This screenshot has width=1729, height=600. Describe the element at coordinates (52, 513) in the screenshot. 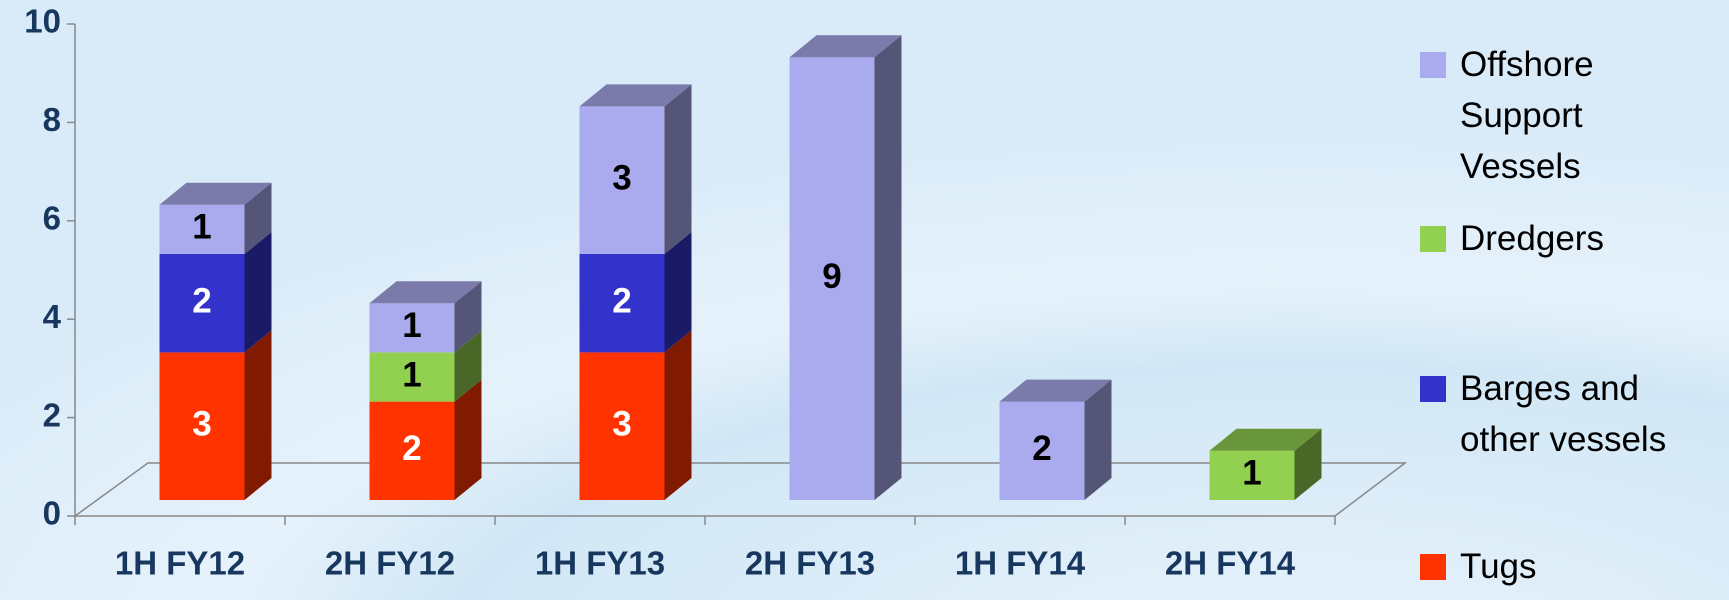

I see `y-tick-label: 0` at that location.